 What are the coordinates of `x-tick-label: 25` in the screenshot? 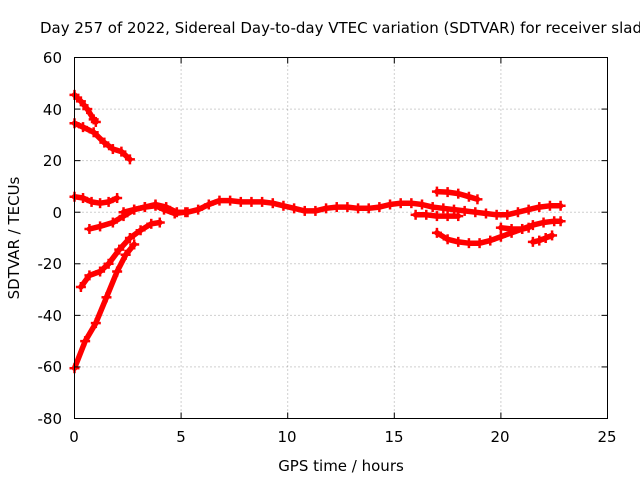 It's located at (606, 437).